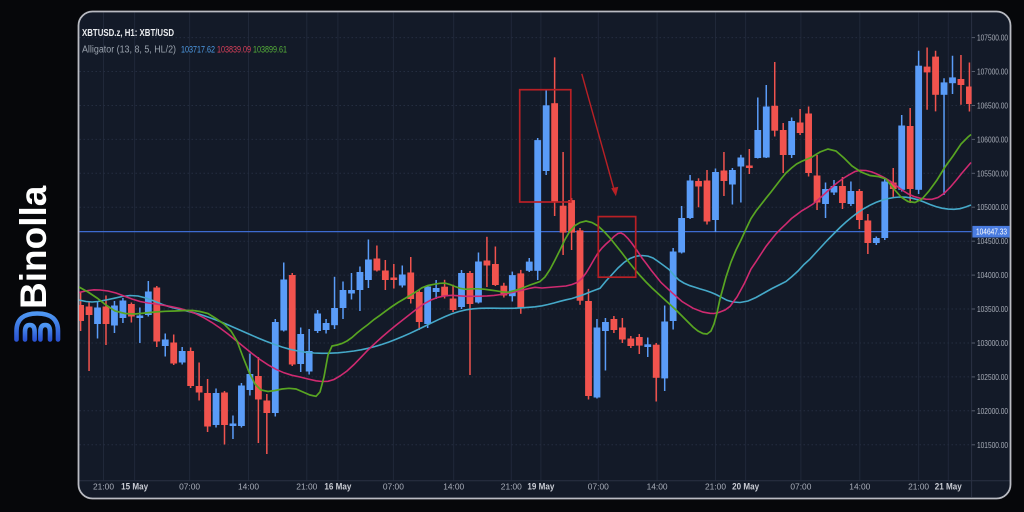  What do you see at coordinates (128, 33) in the screenshot?
I see `svg-text: XBTUSD.z, H1: XBT/USD` at bounding box center [128, 33].